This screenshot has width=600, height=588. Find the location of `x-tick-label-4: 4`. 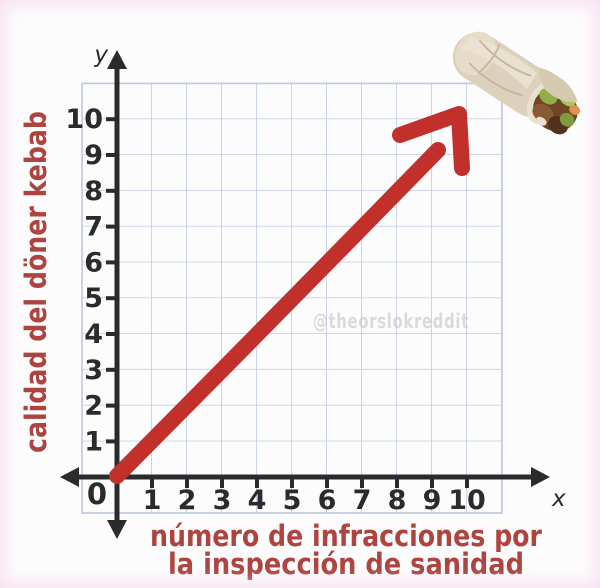

x-tick-label-4: 4 is located at coordinates (257, 500).